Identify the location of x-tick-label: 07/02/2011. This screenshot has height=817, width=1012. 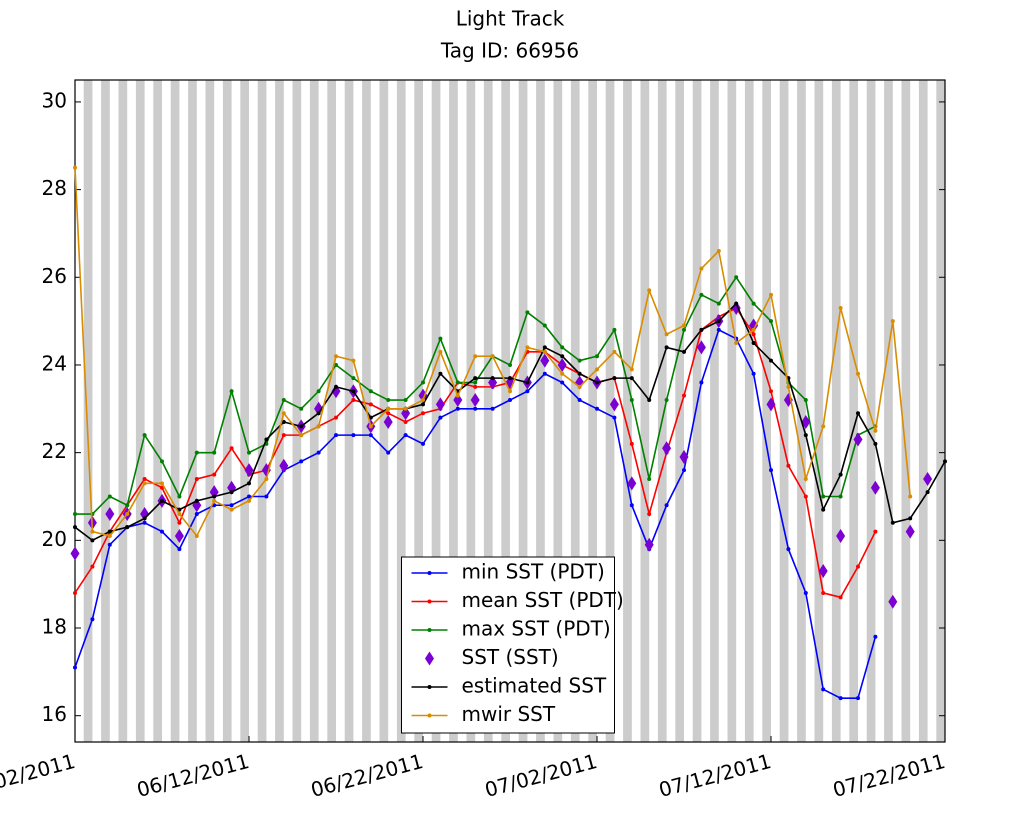
(541, 775).